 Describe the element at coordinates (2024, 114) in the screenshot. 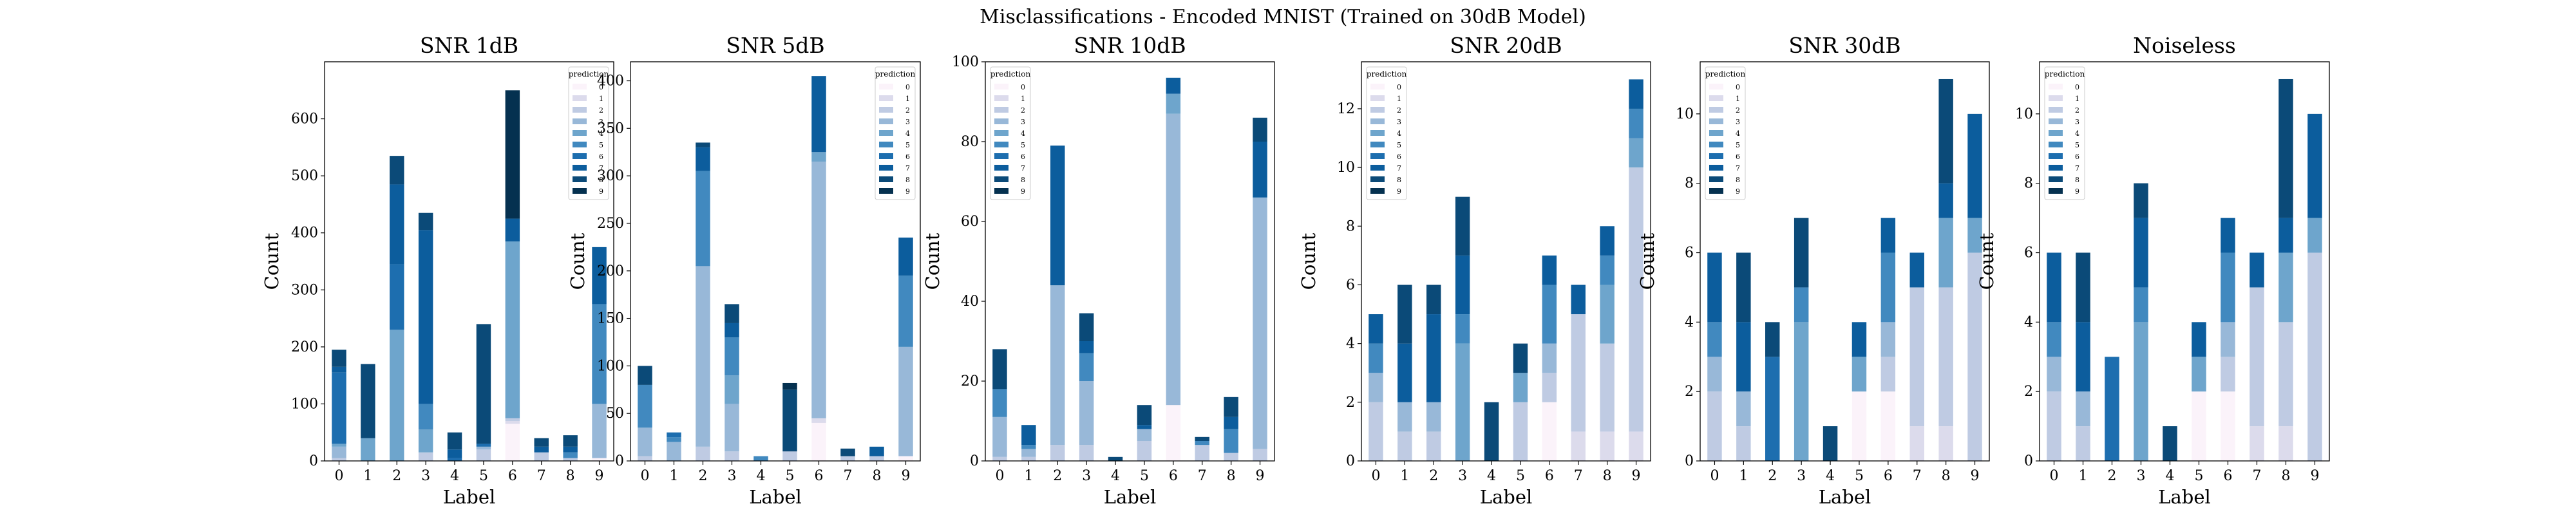

I see `y-tick-label: 10` at that location.